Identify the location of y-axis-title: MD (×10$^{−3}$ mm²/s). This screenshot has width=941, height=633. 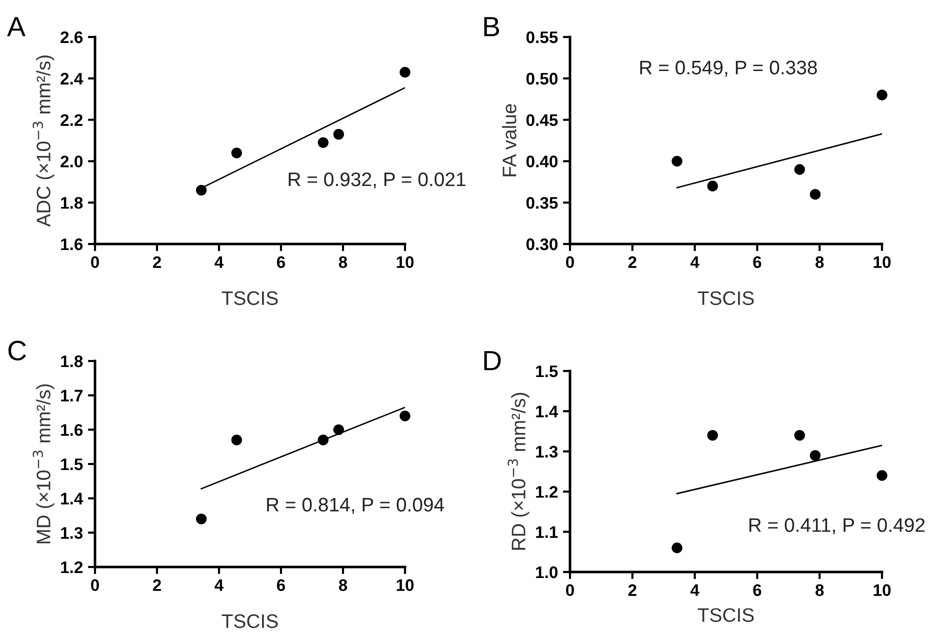
(43, 464).